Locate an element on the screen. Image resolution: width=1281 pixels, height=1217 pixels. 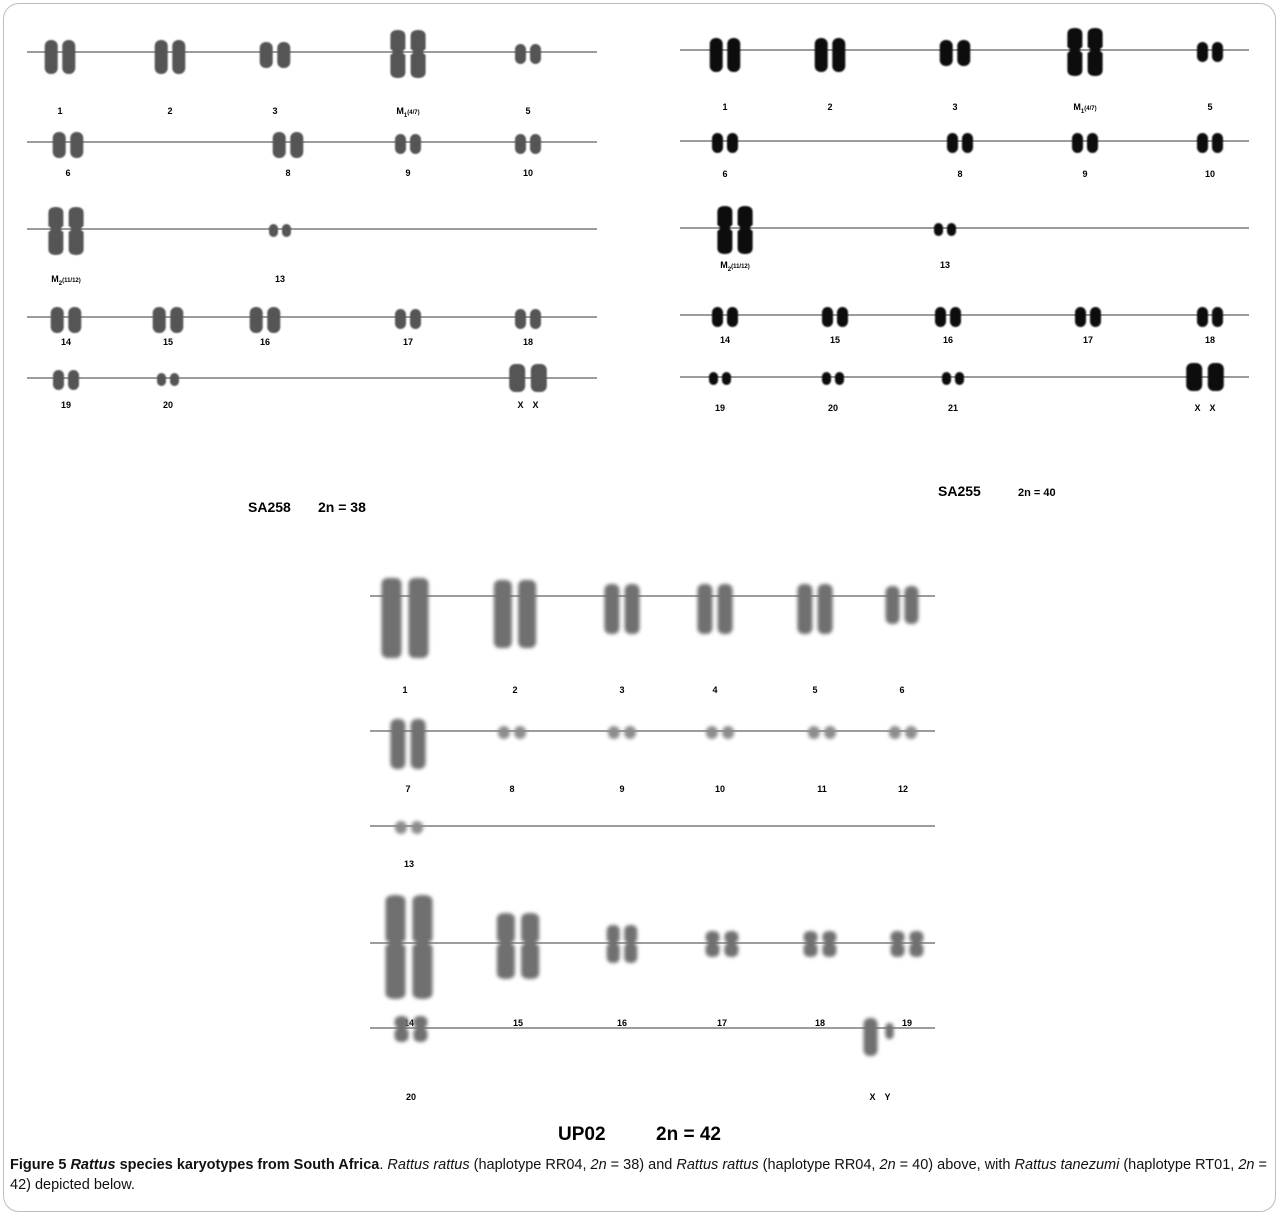
chromosome-pair: 15 is located at coordinates (518, 970).